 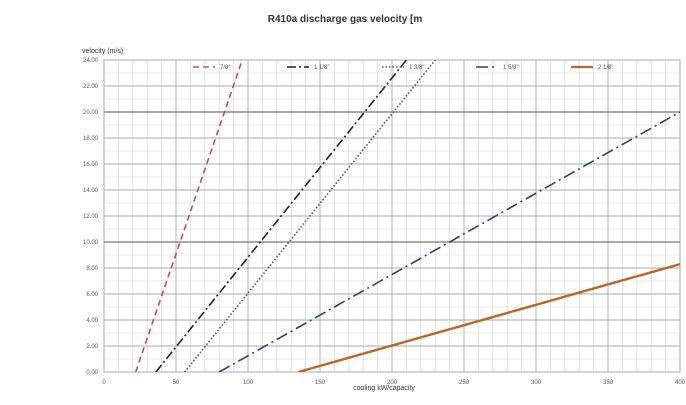 I want to click on series-line, so click(x=188, y=216).